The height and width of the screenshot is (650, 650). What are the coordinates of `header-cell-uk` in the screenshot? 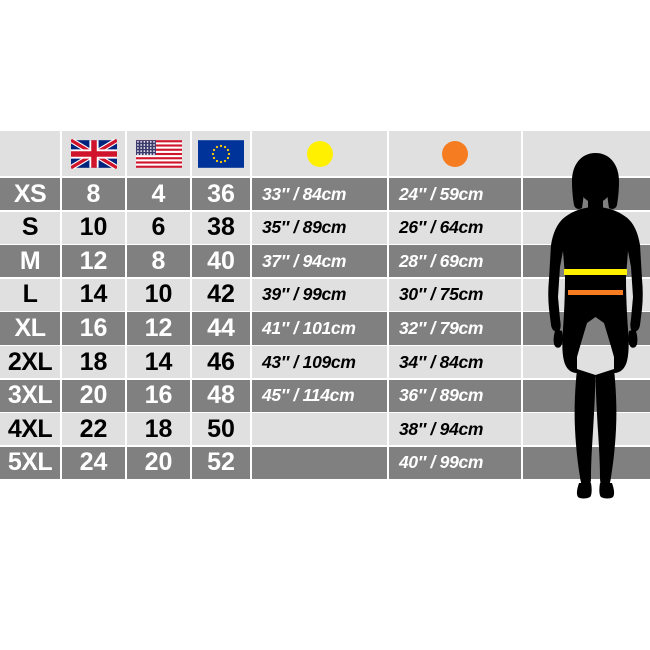 It's located at (93, 153).